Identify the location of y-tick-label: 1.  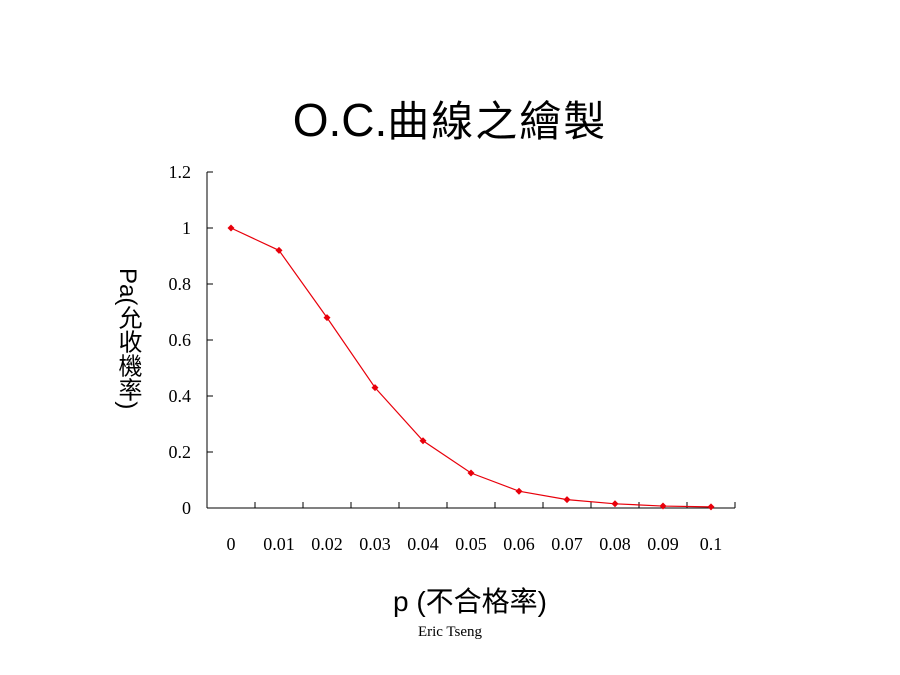
(186, 228).